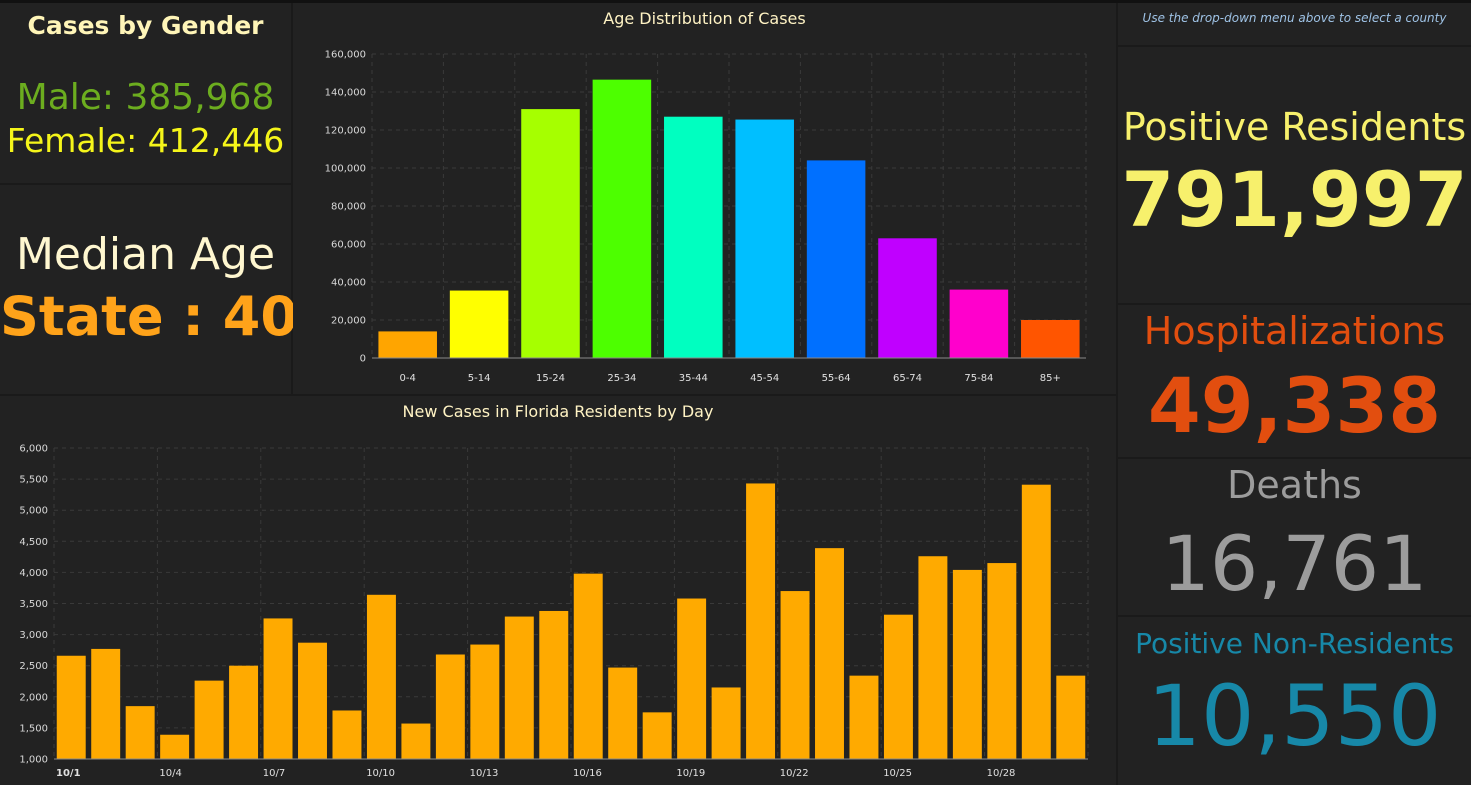  I want to click on positive-residents-panel: Positive Residents 791,997, so click(1294, 175).